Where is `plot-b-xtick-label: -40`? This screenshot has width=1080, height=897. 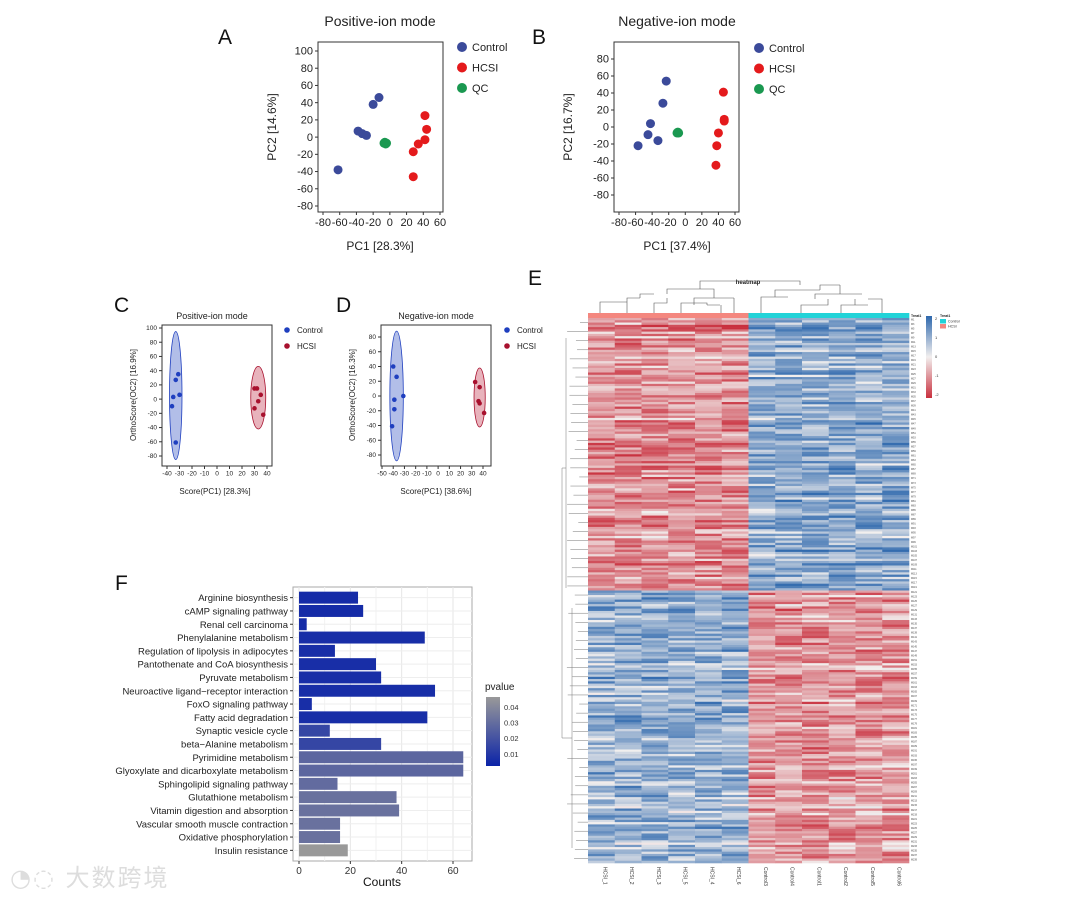
plot-b-xtick-label: -40 is located at coordinates (652, 223).